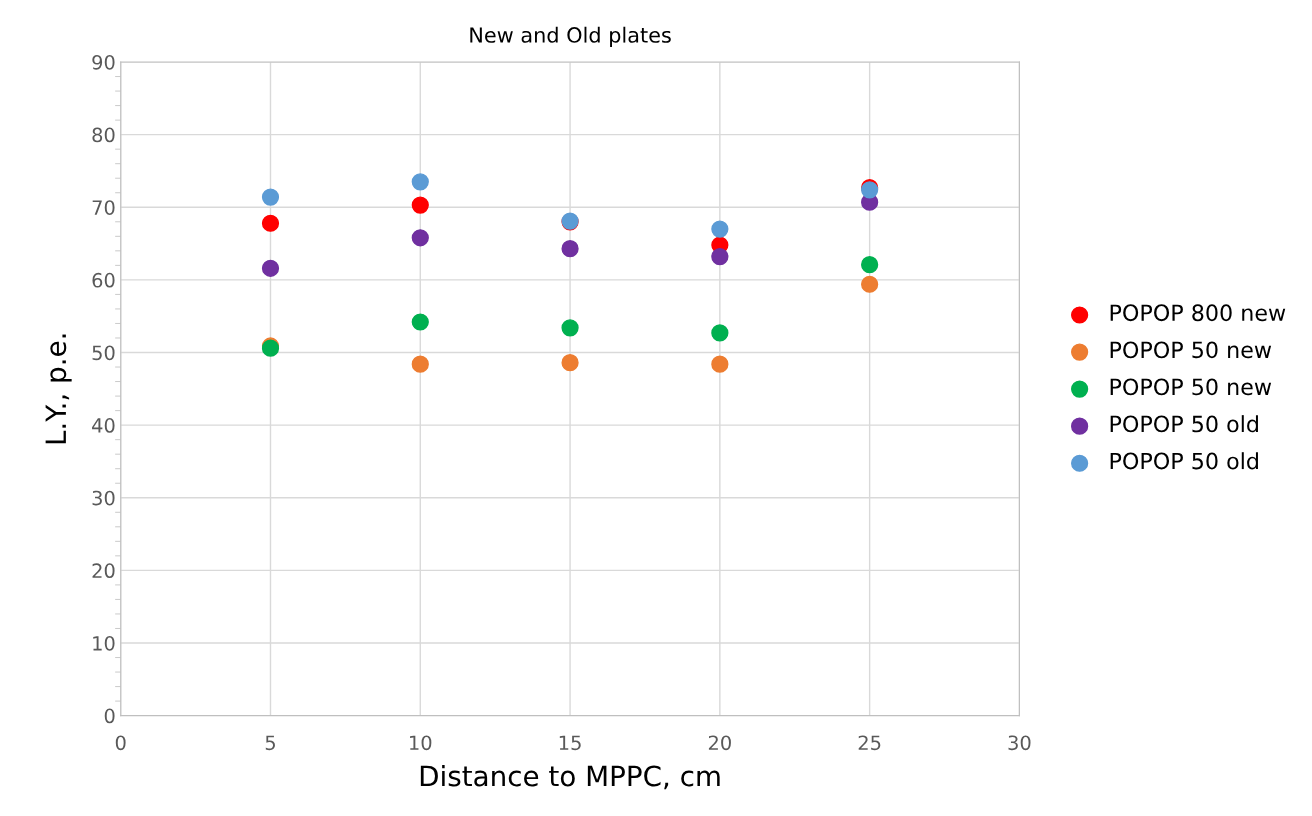 Image resolution: width=1312 pixels, height=816 pixels. What do you see at coordinates (103, 207) in the screenshot?
I see `y-tick-label: 70` at bounding box center [103, 207].